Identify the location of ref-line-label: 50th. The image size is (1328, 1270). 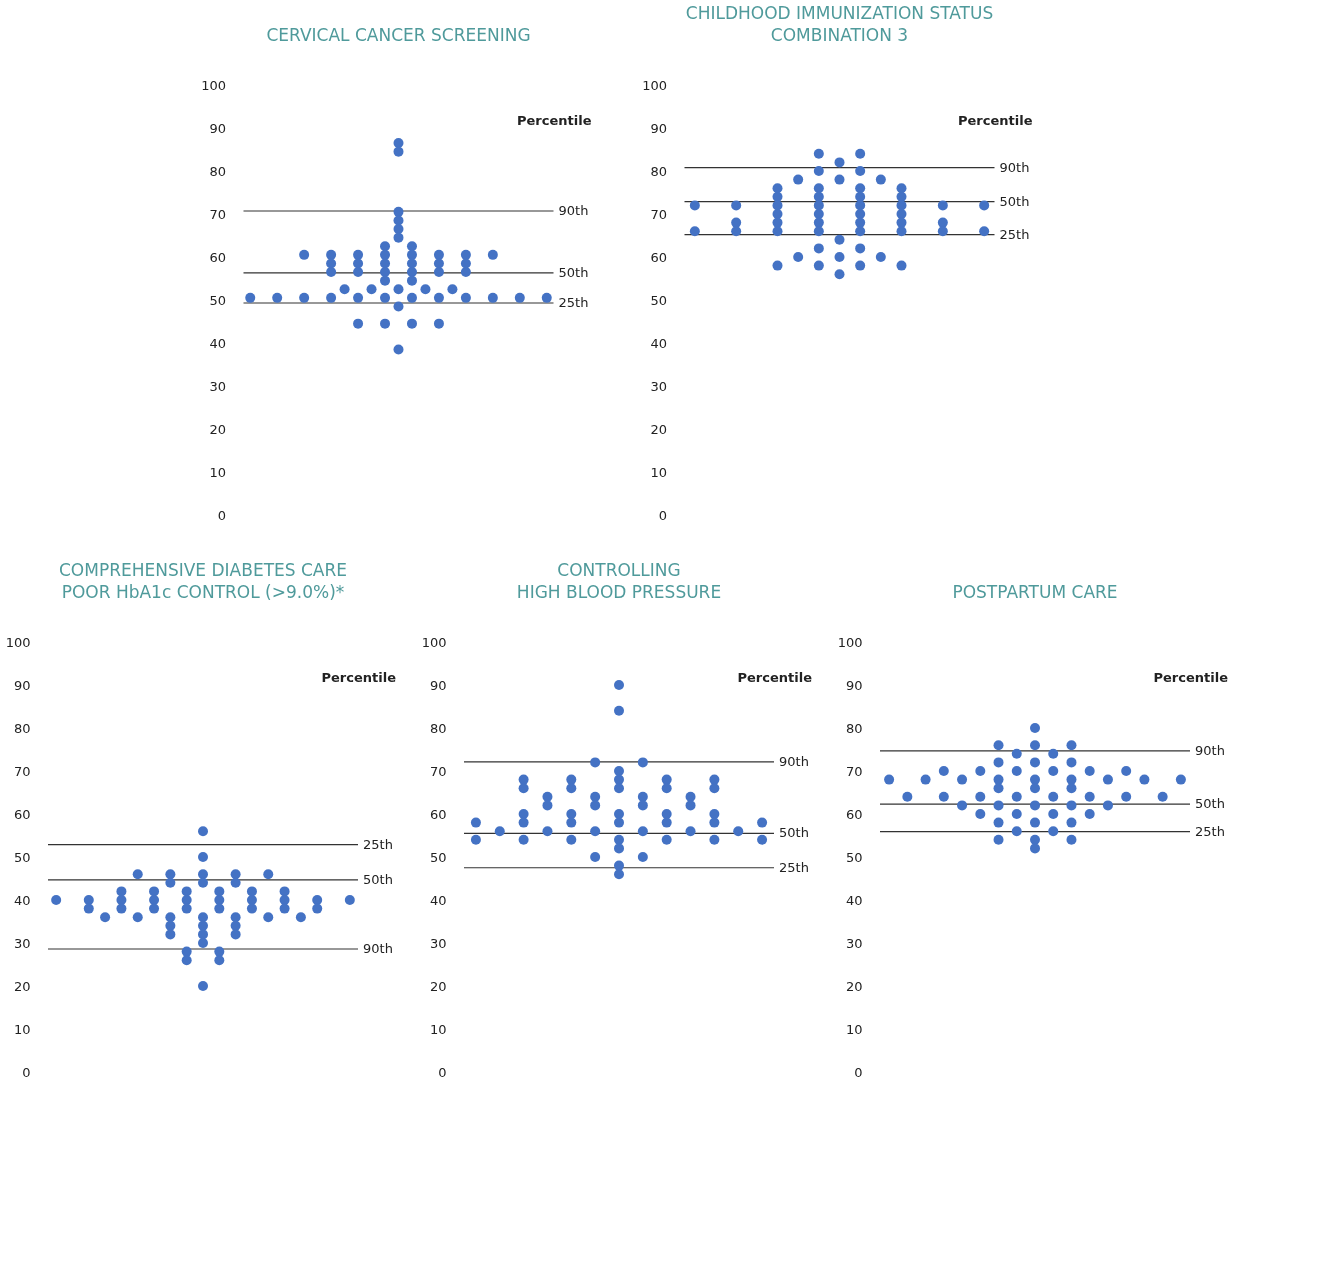
(794, 833).